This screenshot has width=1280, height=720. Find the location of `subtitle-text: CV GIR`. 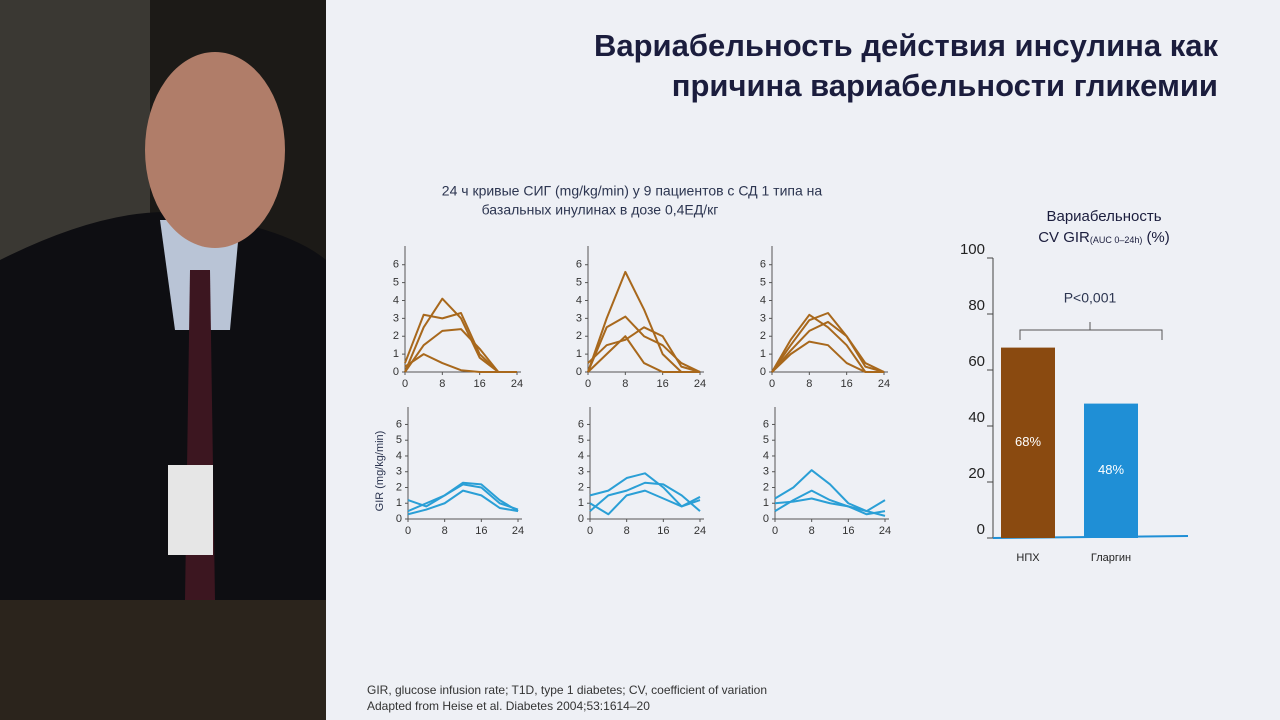

subtitle-text: CV GIR is located at coordinates (1064, 237).